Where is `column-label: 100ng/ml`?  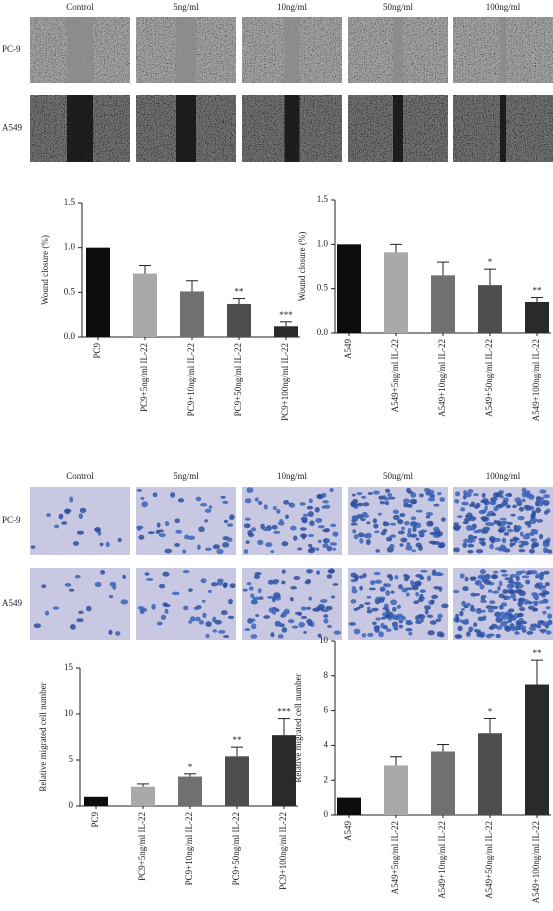
column-label: 100ng/ml is located at coordinates (503, 476).